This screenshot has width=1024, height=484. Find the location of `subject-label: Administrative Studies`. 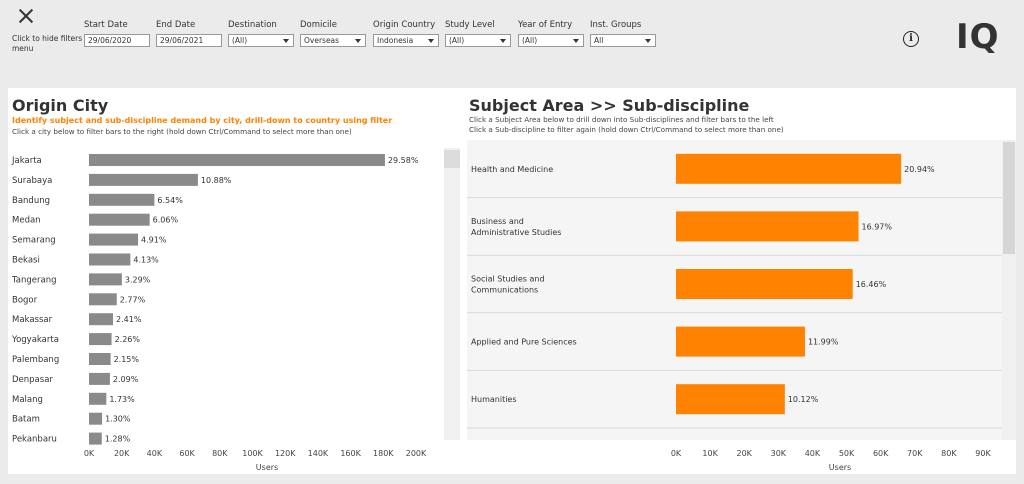

subject-label: Administrative Studies is located at coordinates (516, 232).